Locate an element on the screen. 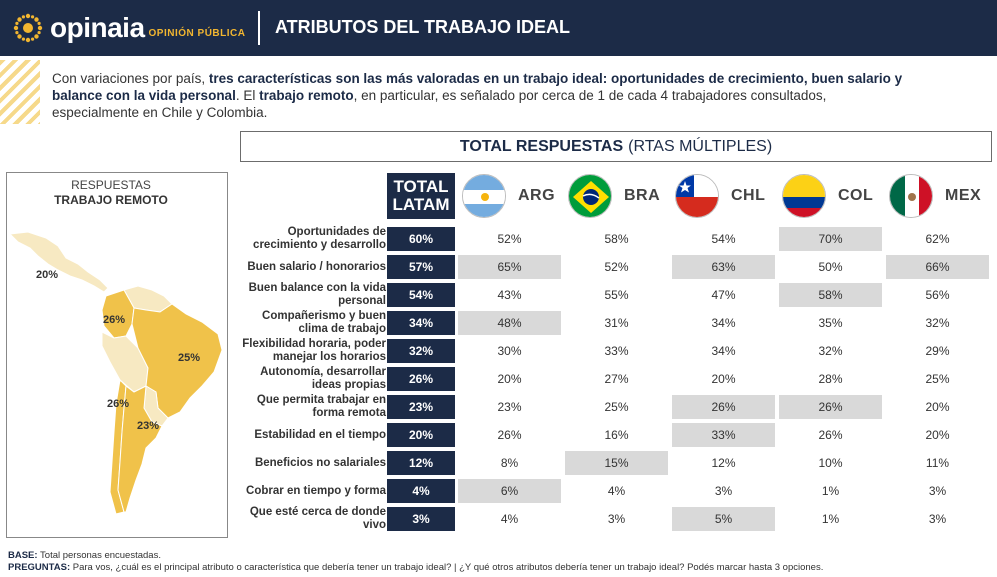 The image size is (997, 577). cell-total-latam: 60% is located at coordinates (421, 239).